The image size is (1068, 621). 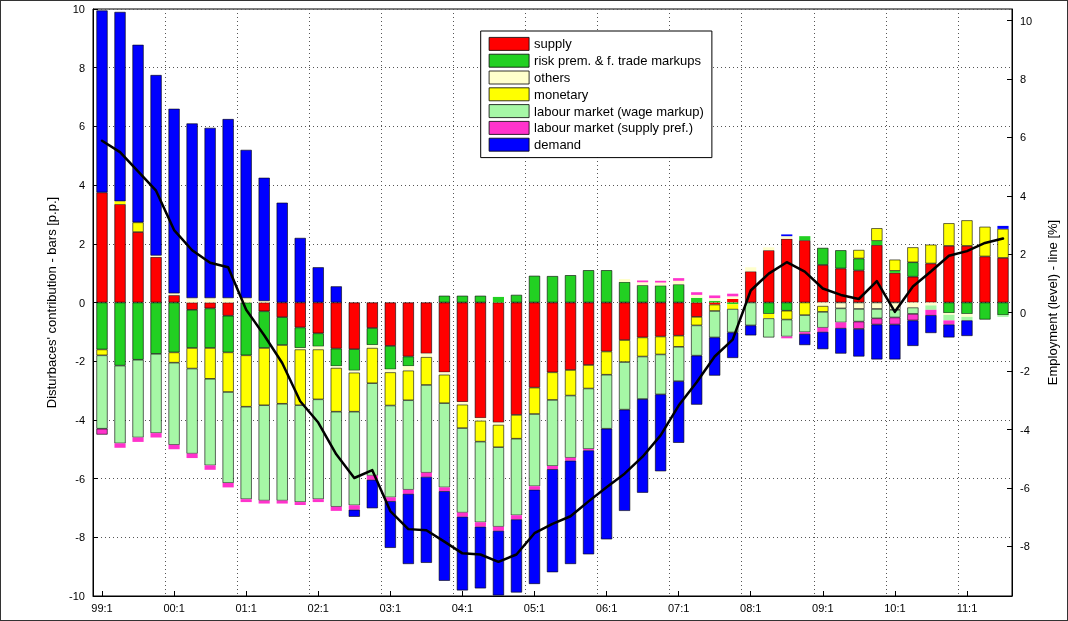 I want to click on y-tick-label: -6, so click(x=80, y=478).